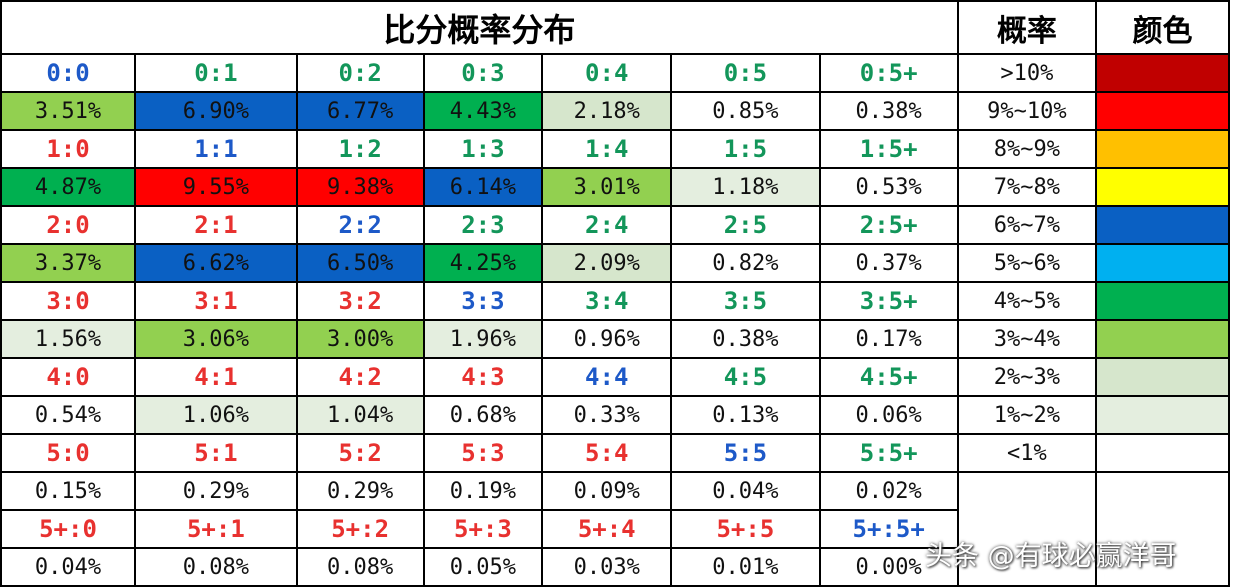  What do you see at coordinates (745, 301) in the screenshot?
I see `score-label: 3:5` at bounding box center [745, 301].